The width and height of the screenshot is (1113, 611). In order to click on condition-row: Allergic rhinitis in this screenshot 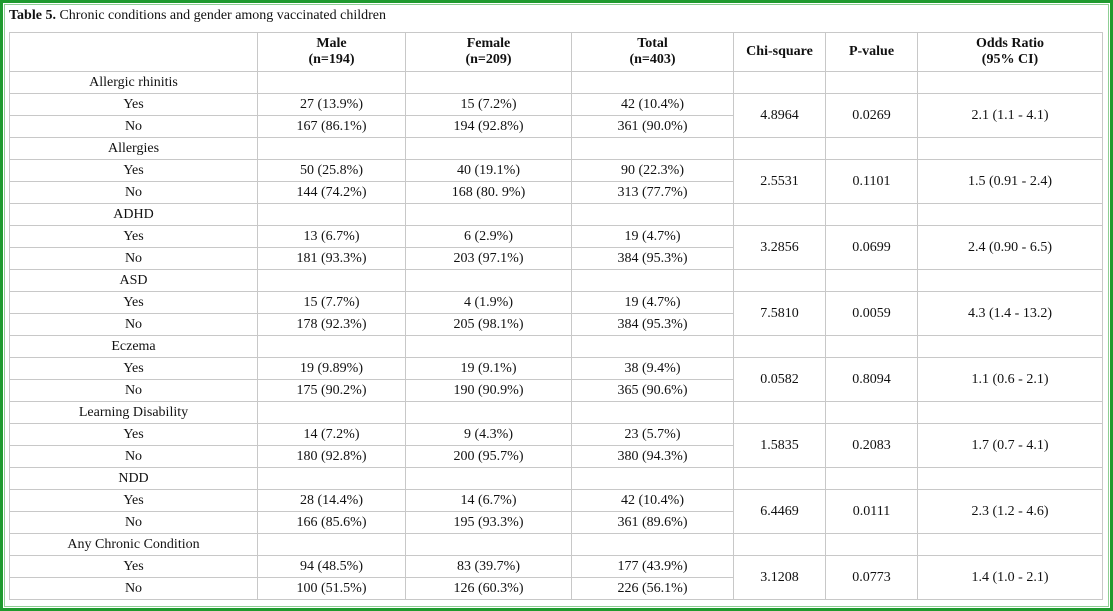, I will do `click(556, 82)`.